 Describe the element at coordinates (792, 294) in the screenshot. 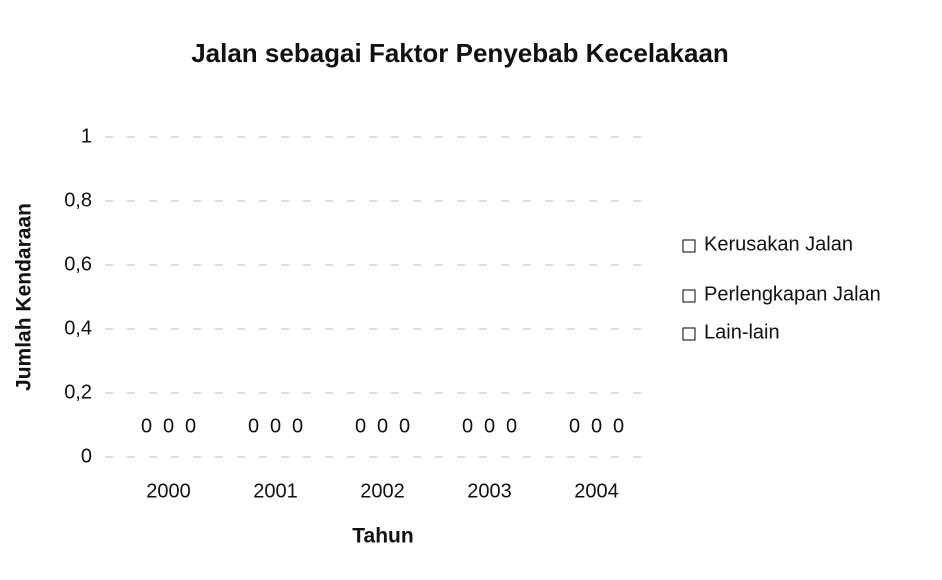

I see `legend-label: Perlengkapan Jalan` at that location.